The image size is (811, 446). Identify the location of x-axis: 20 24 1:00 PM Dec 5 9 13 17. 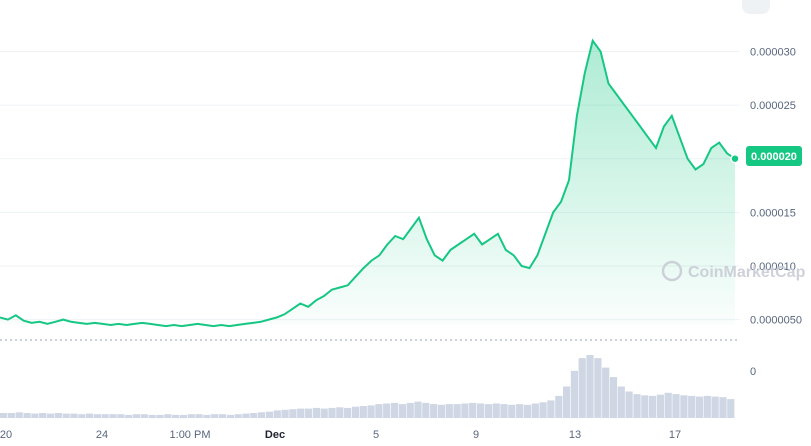
(340, 435).